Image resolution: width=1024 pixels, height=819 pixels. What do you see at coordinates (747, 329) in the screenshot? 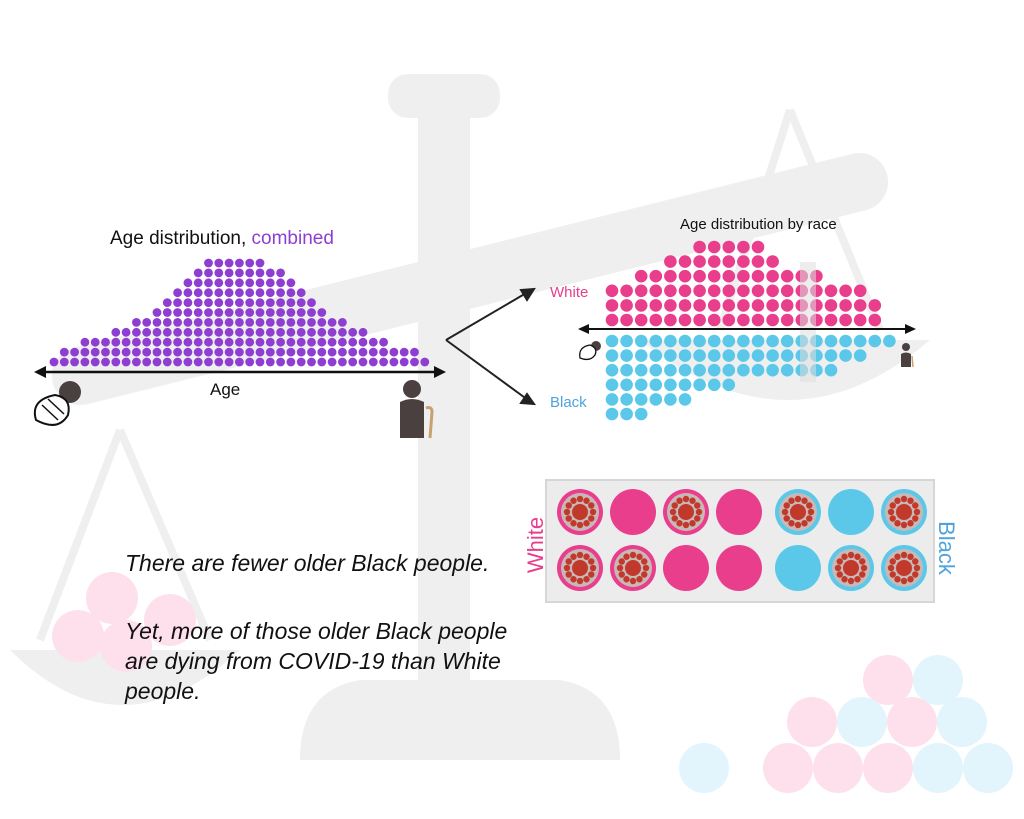
I see `race-age-axis` at bounding box center [747, 329].